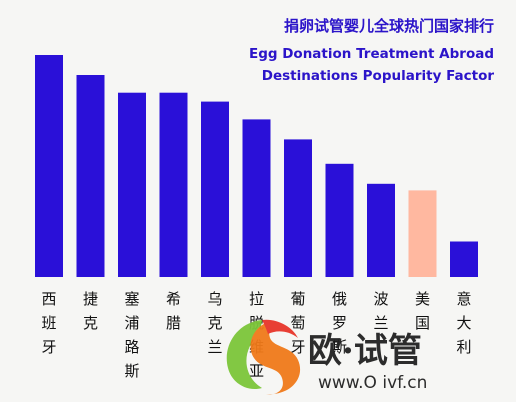  Describe the element at coordinates (263, 357) in the screenshot. I see `watermark-logo` at that location.